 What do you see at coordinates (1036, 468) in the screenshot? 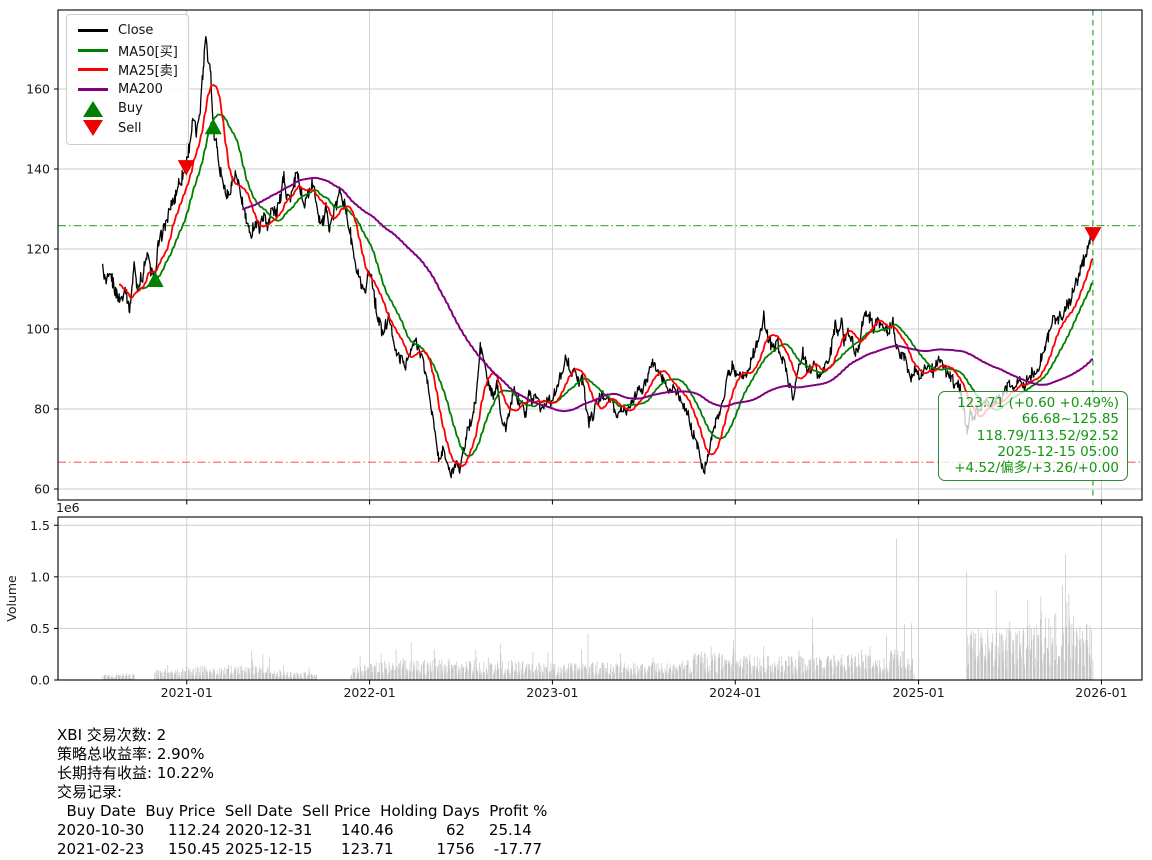
I see `annotation-signals: +4.52/偏多/+3.26/+0.00` at bounding box center [1036, 468].